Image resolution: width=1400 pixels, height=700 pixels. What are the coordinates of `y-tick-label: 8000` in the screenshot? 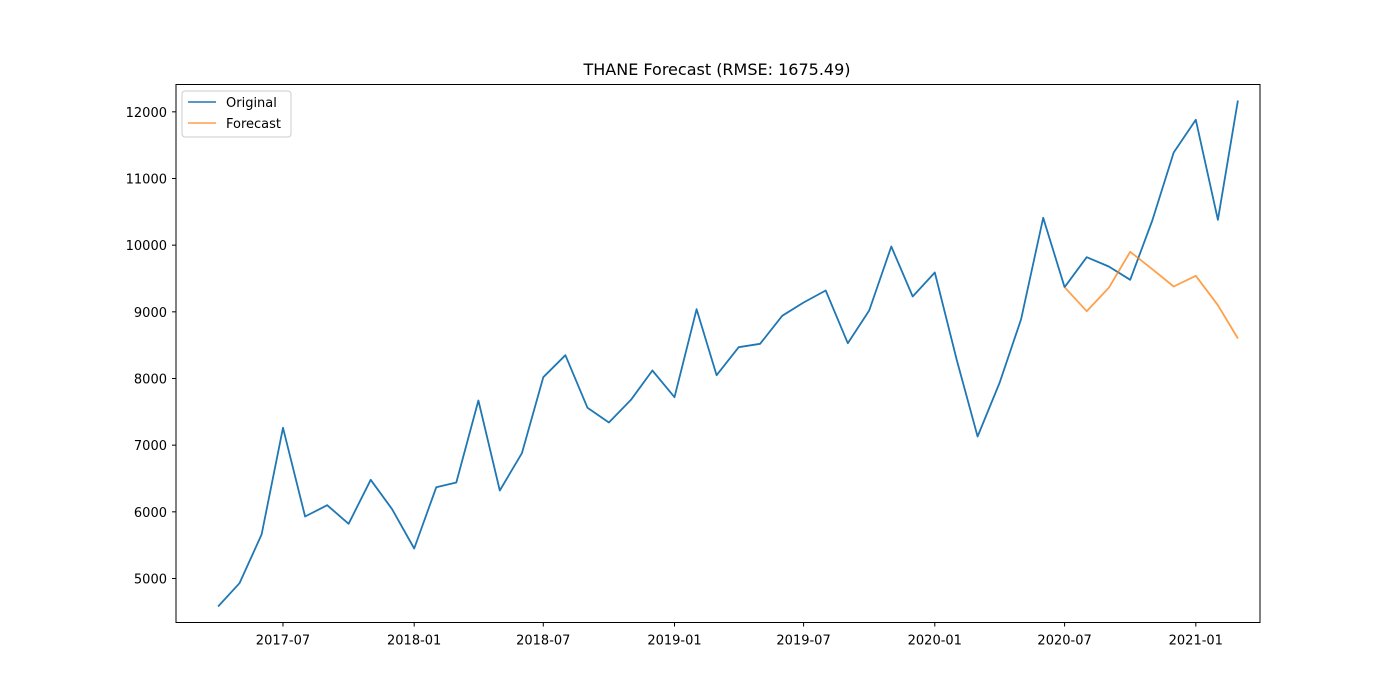 It's located at (150, 380).